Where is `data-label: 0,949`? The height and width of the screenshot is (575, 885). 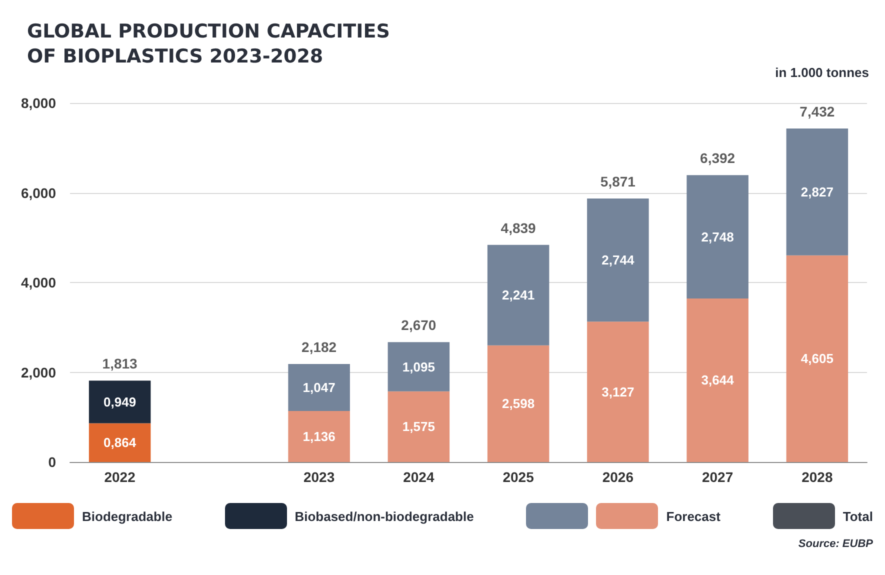
data-label: 0,949 is located at coordinates (120, 402).